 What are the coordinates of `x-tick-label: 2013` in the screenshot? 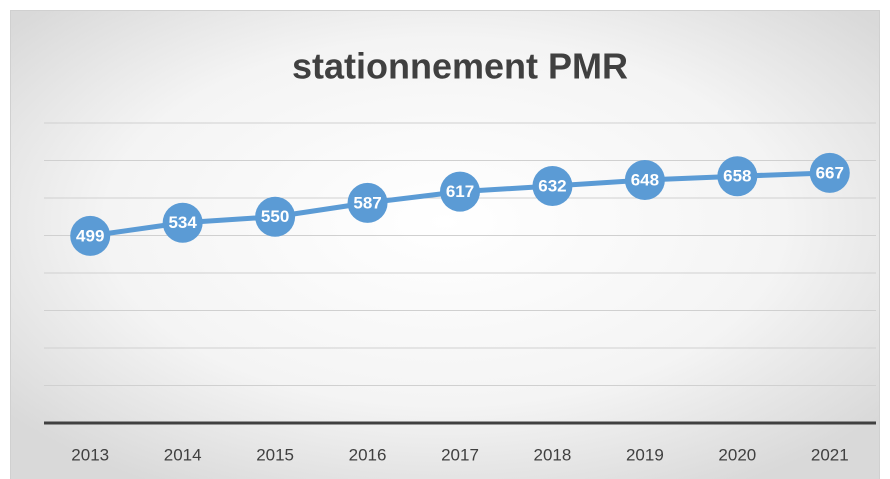 It's located at (90, 454).